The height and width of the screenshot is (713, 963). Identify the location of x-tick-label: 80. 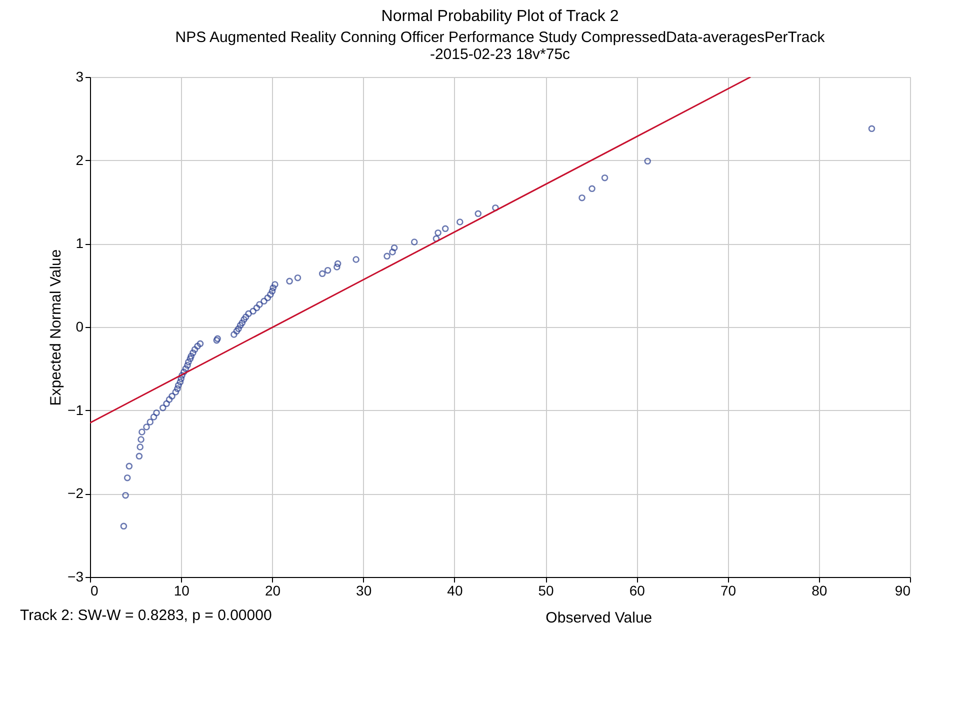
(820, 590).